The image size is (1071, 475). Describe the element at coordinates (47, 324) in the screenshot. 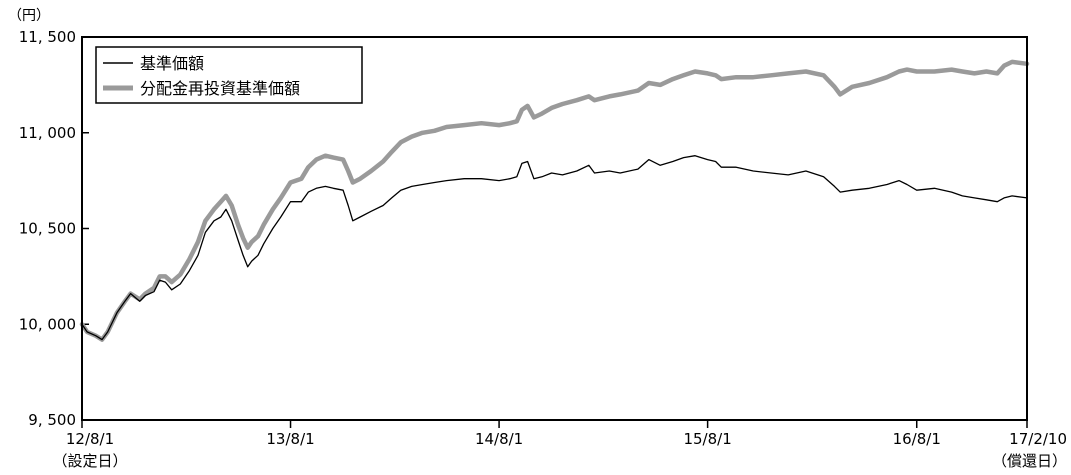

I see `y-tick-label: 10, 000` at that location.